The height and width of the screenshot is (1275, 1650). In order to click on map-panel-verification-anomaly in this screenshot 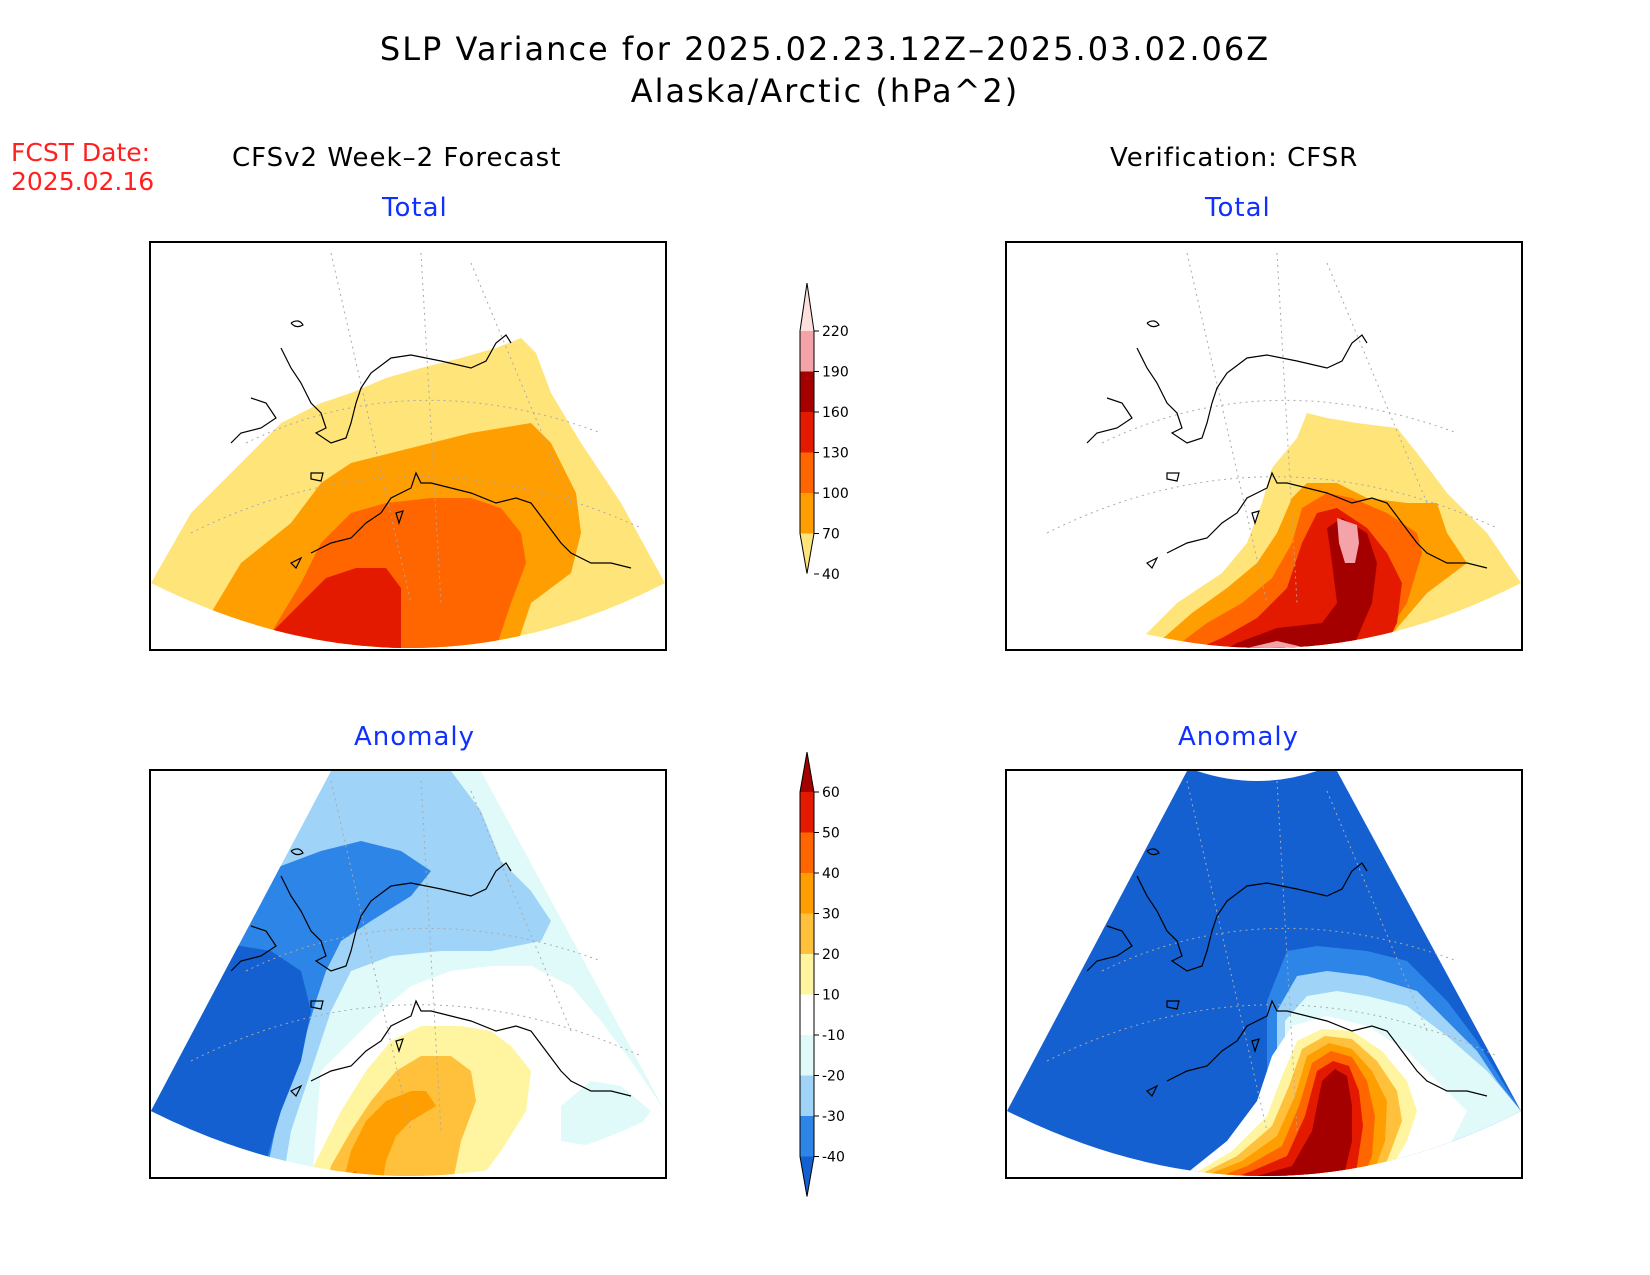, I will do `click(1264, 974)`.